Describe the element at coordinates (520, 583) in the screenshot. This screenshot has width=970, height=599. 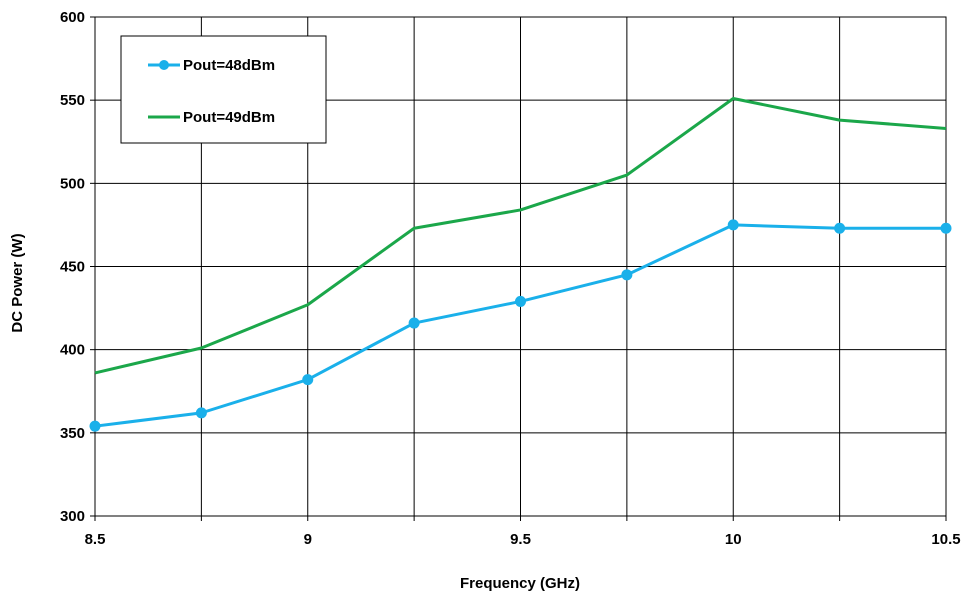
I see `x-axis-title: Frequency (GHz)` at that location.